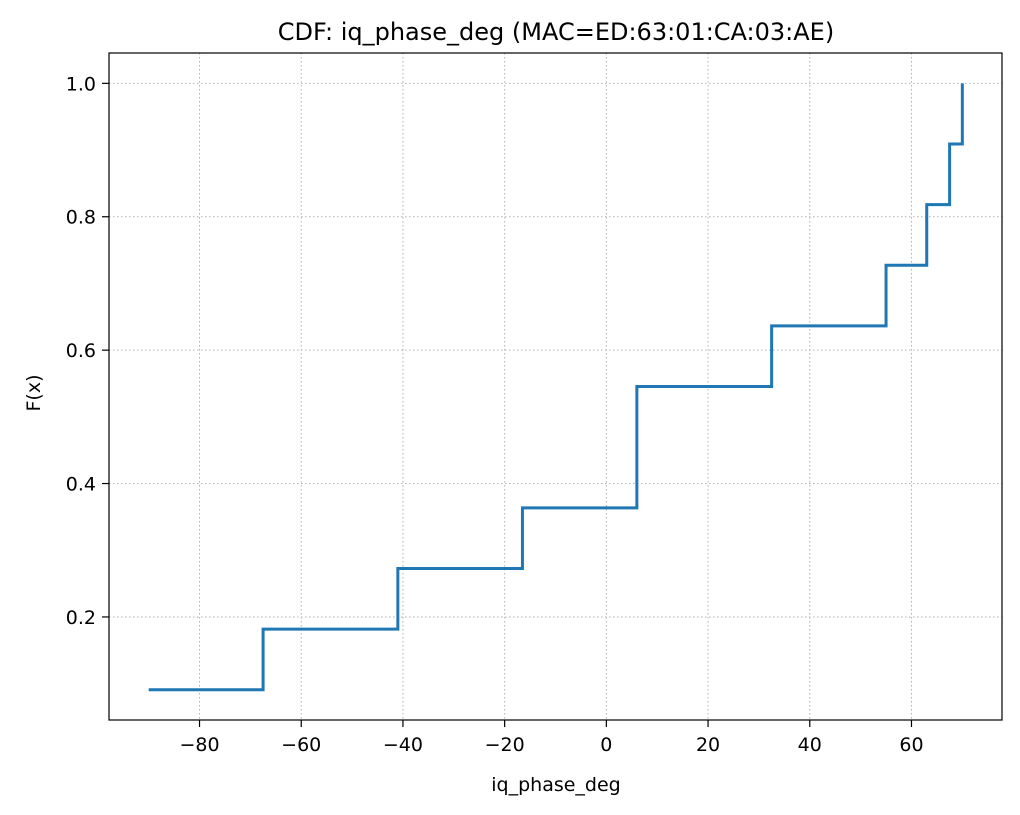  I want to click on x-tick-label: 60, so click(911, 745).